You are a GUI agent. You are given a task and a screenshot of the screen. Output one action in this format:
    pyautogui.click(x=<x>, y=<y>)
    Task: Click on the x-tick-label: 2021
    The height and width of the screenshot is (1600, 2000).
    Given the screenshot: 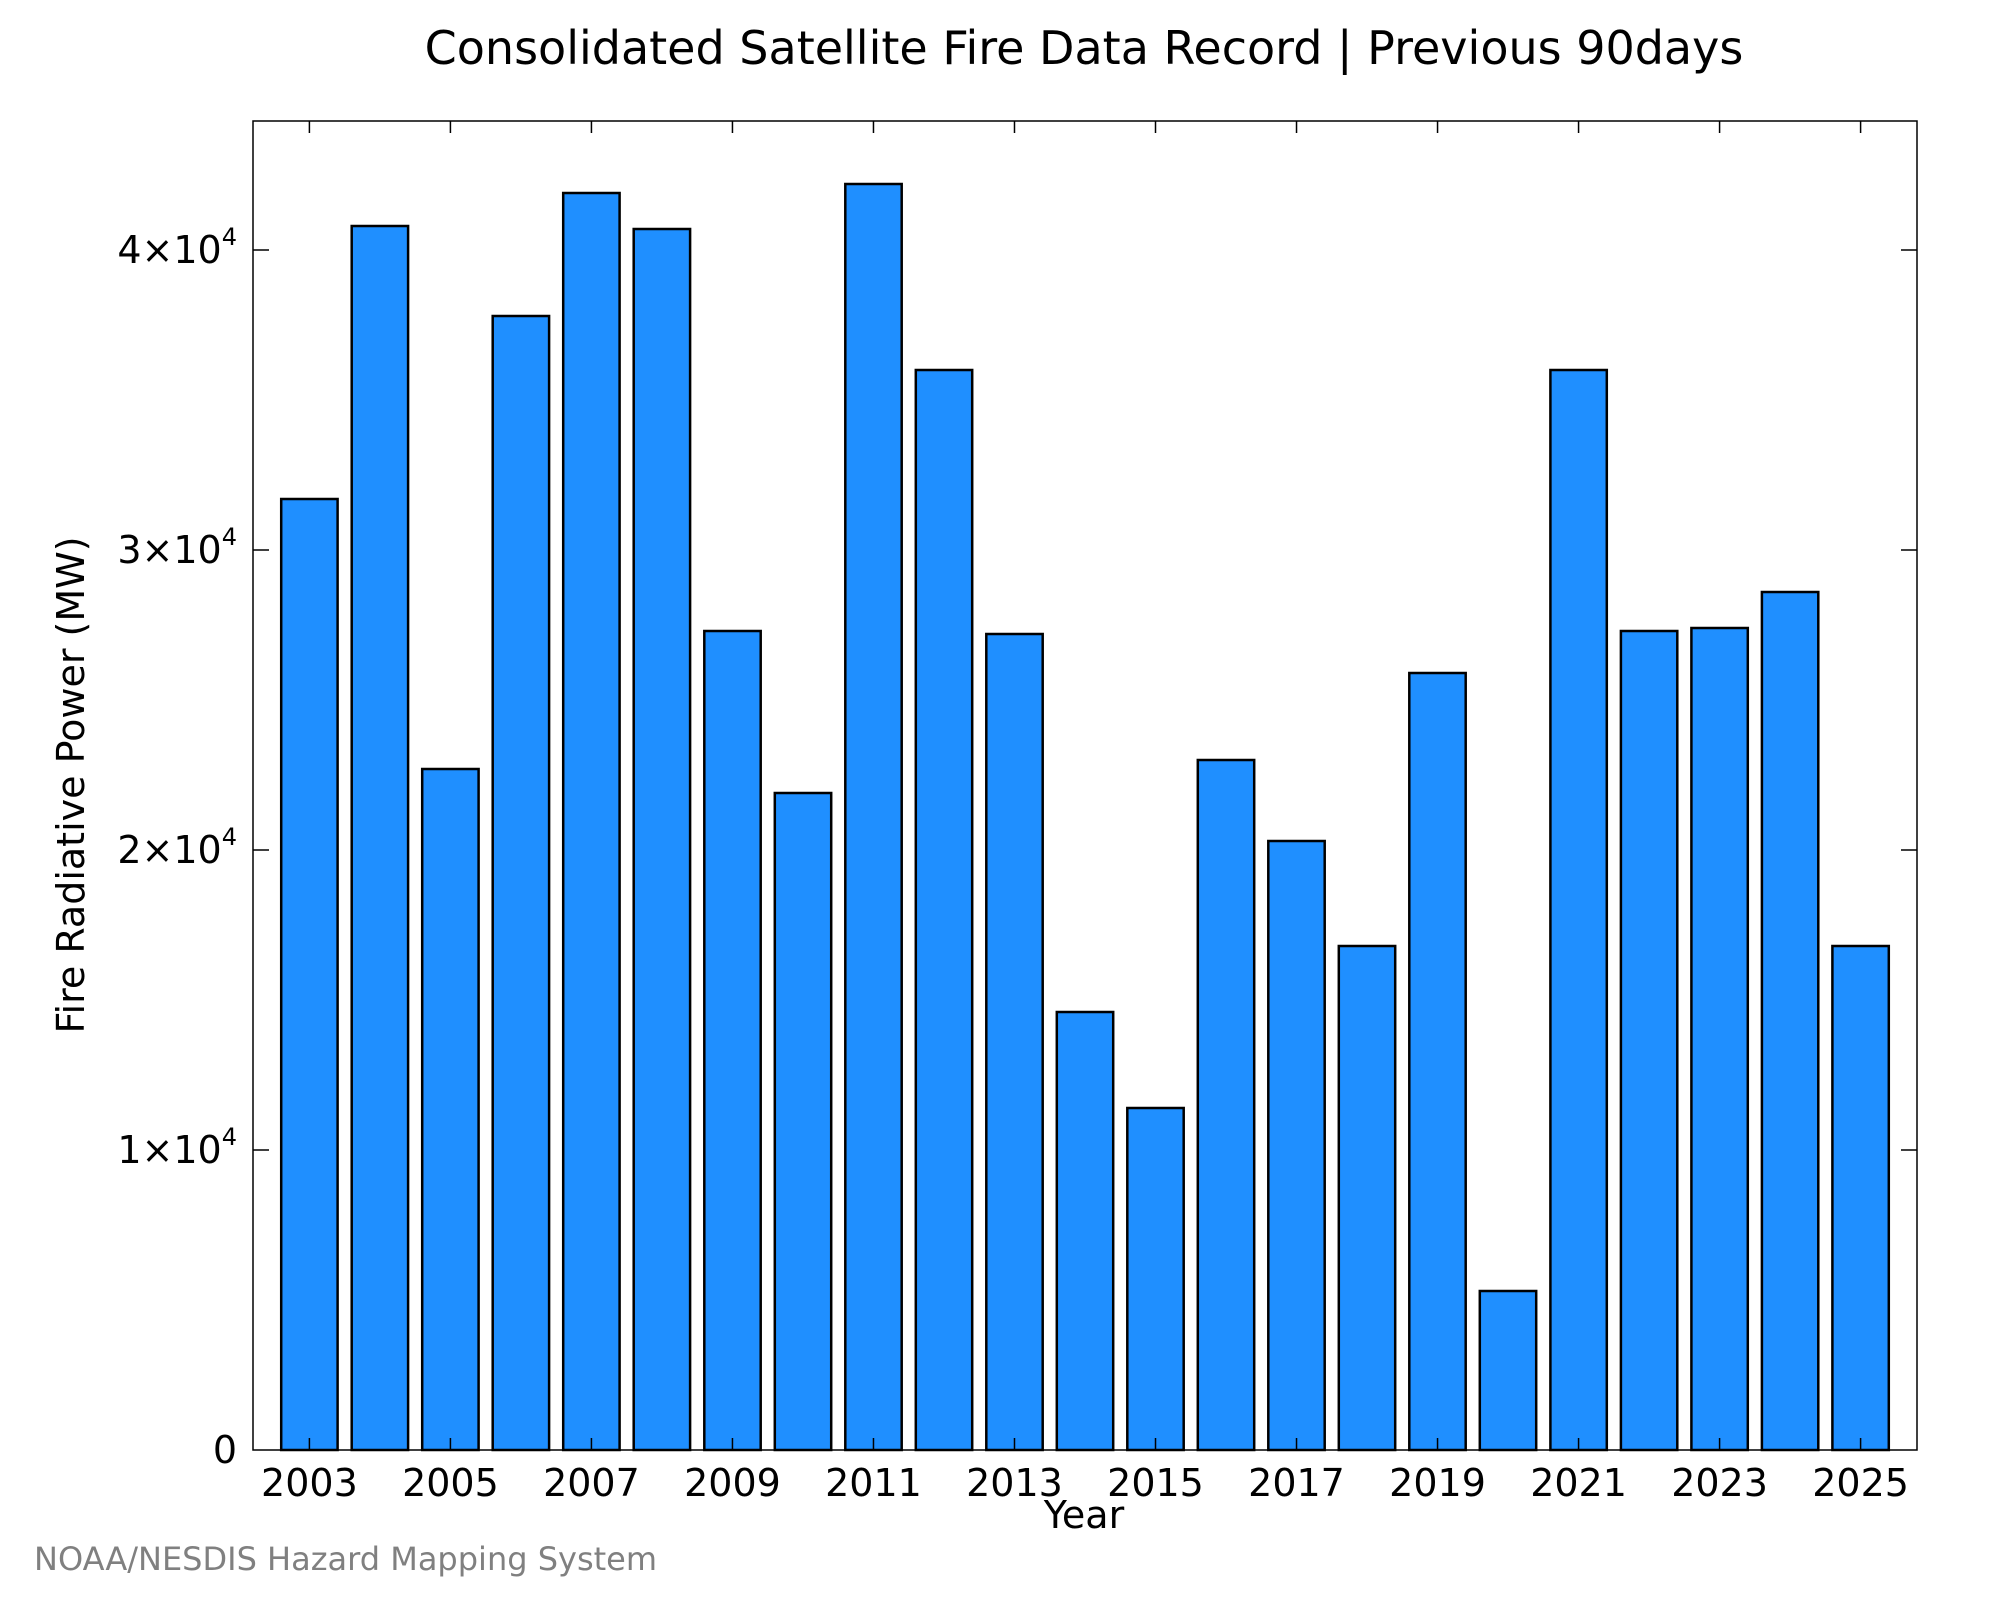 What is the action you would take?
    pyautogui.click(x=1578, y=1483)
    